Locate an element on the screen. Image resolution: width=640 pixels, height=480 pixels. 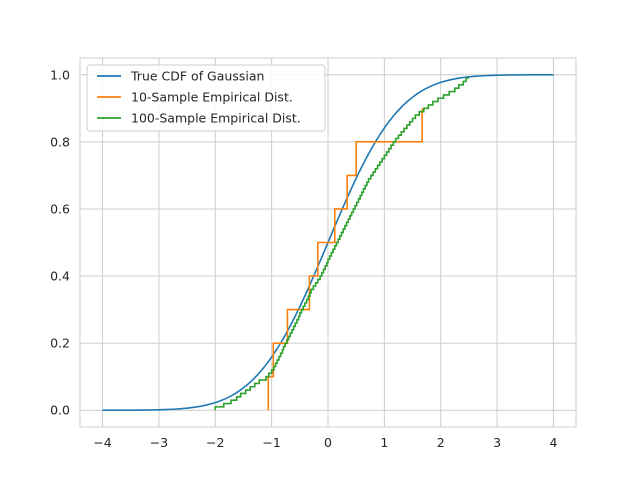
y-tick-label: 0.0 is located at coordinates (60, 410).